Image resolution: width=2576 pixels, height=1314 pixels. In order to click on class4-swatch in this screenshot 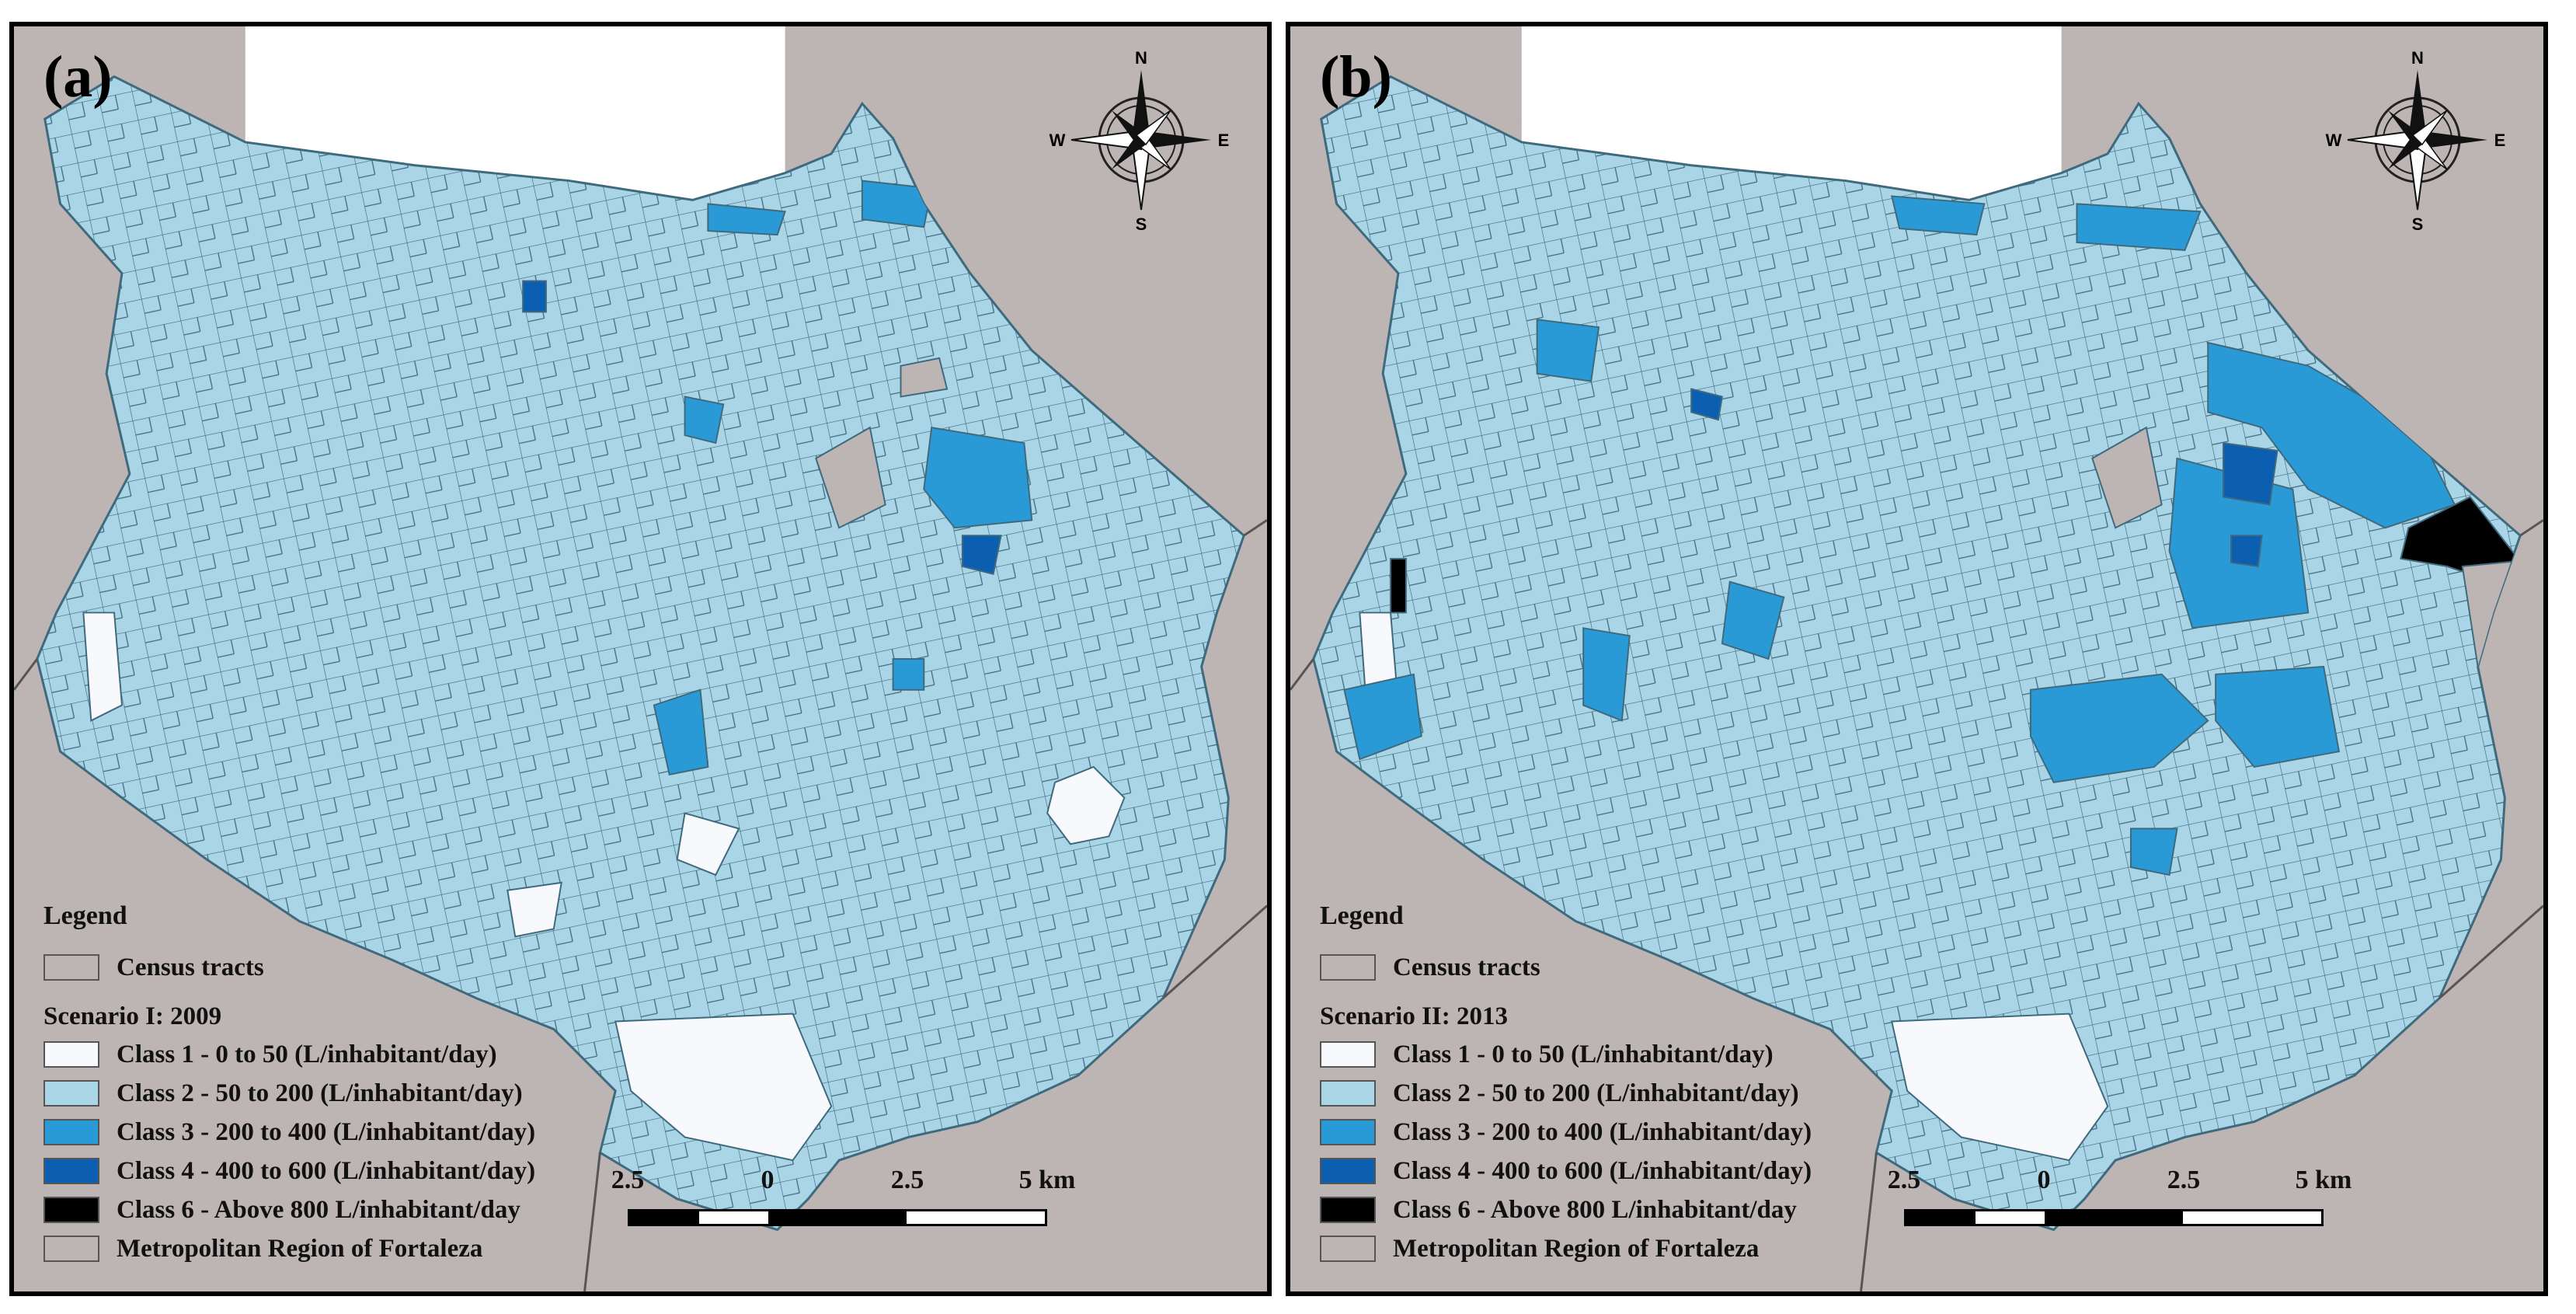, I will do `click(71, 1171)`.